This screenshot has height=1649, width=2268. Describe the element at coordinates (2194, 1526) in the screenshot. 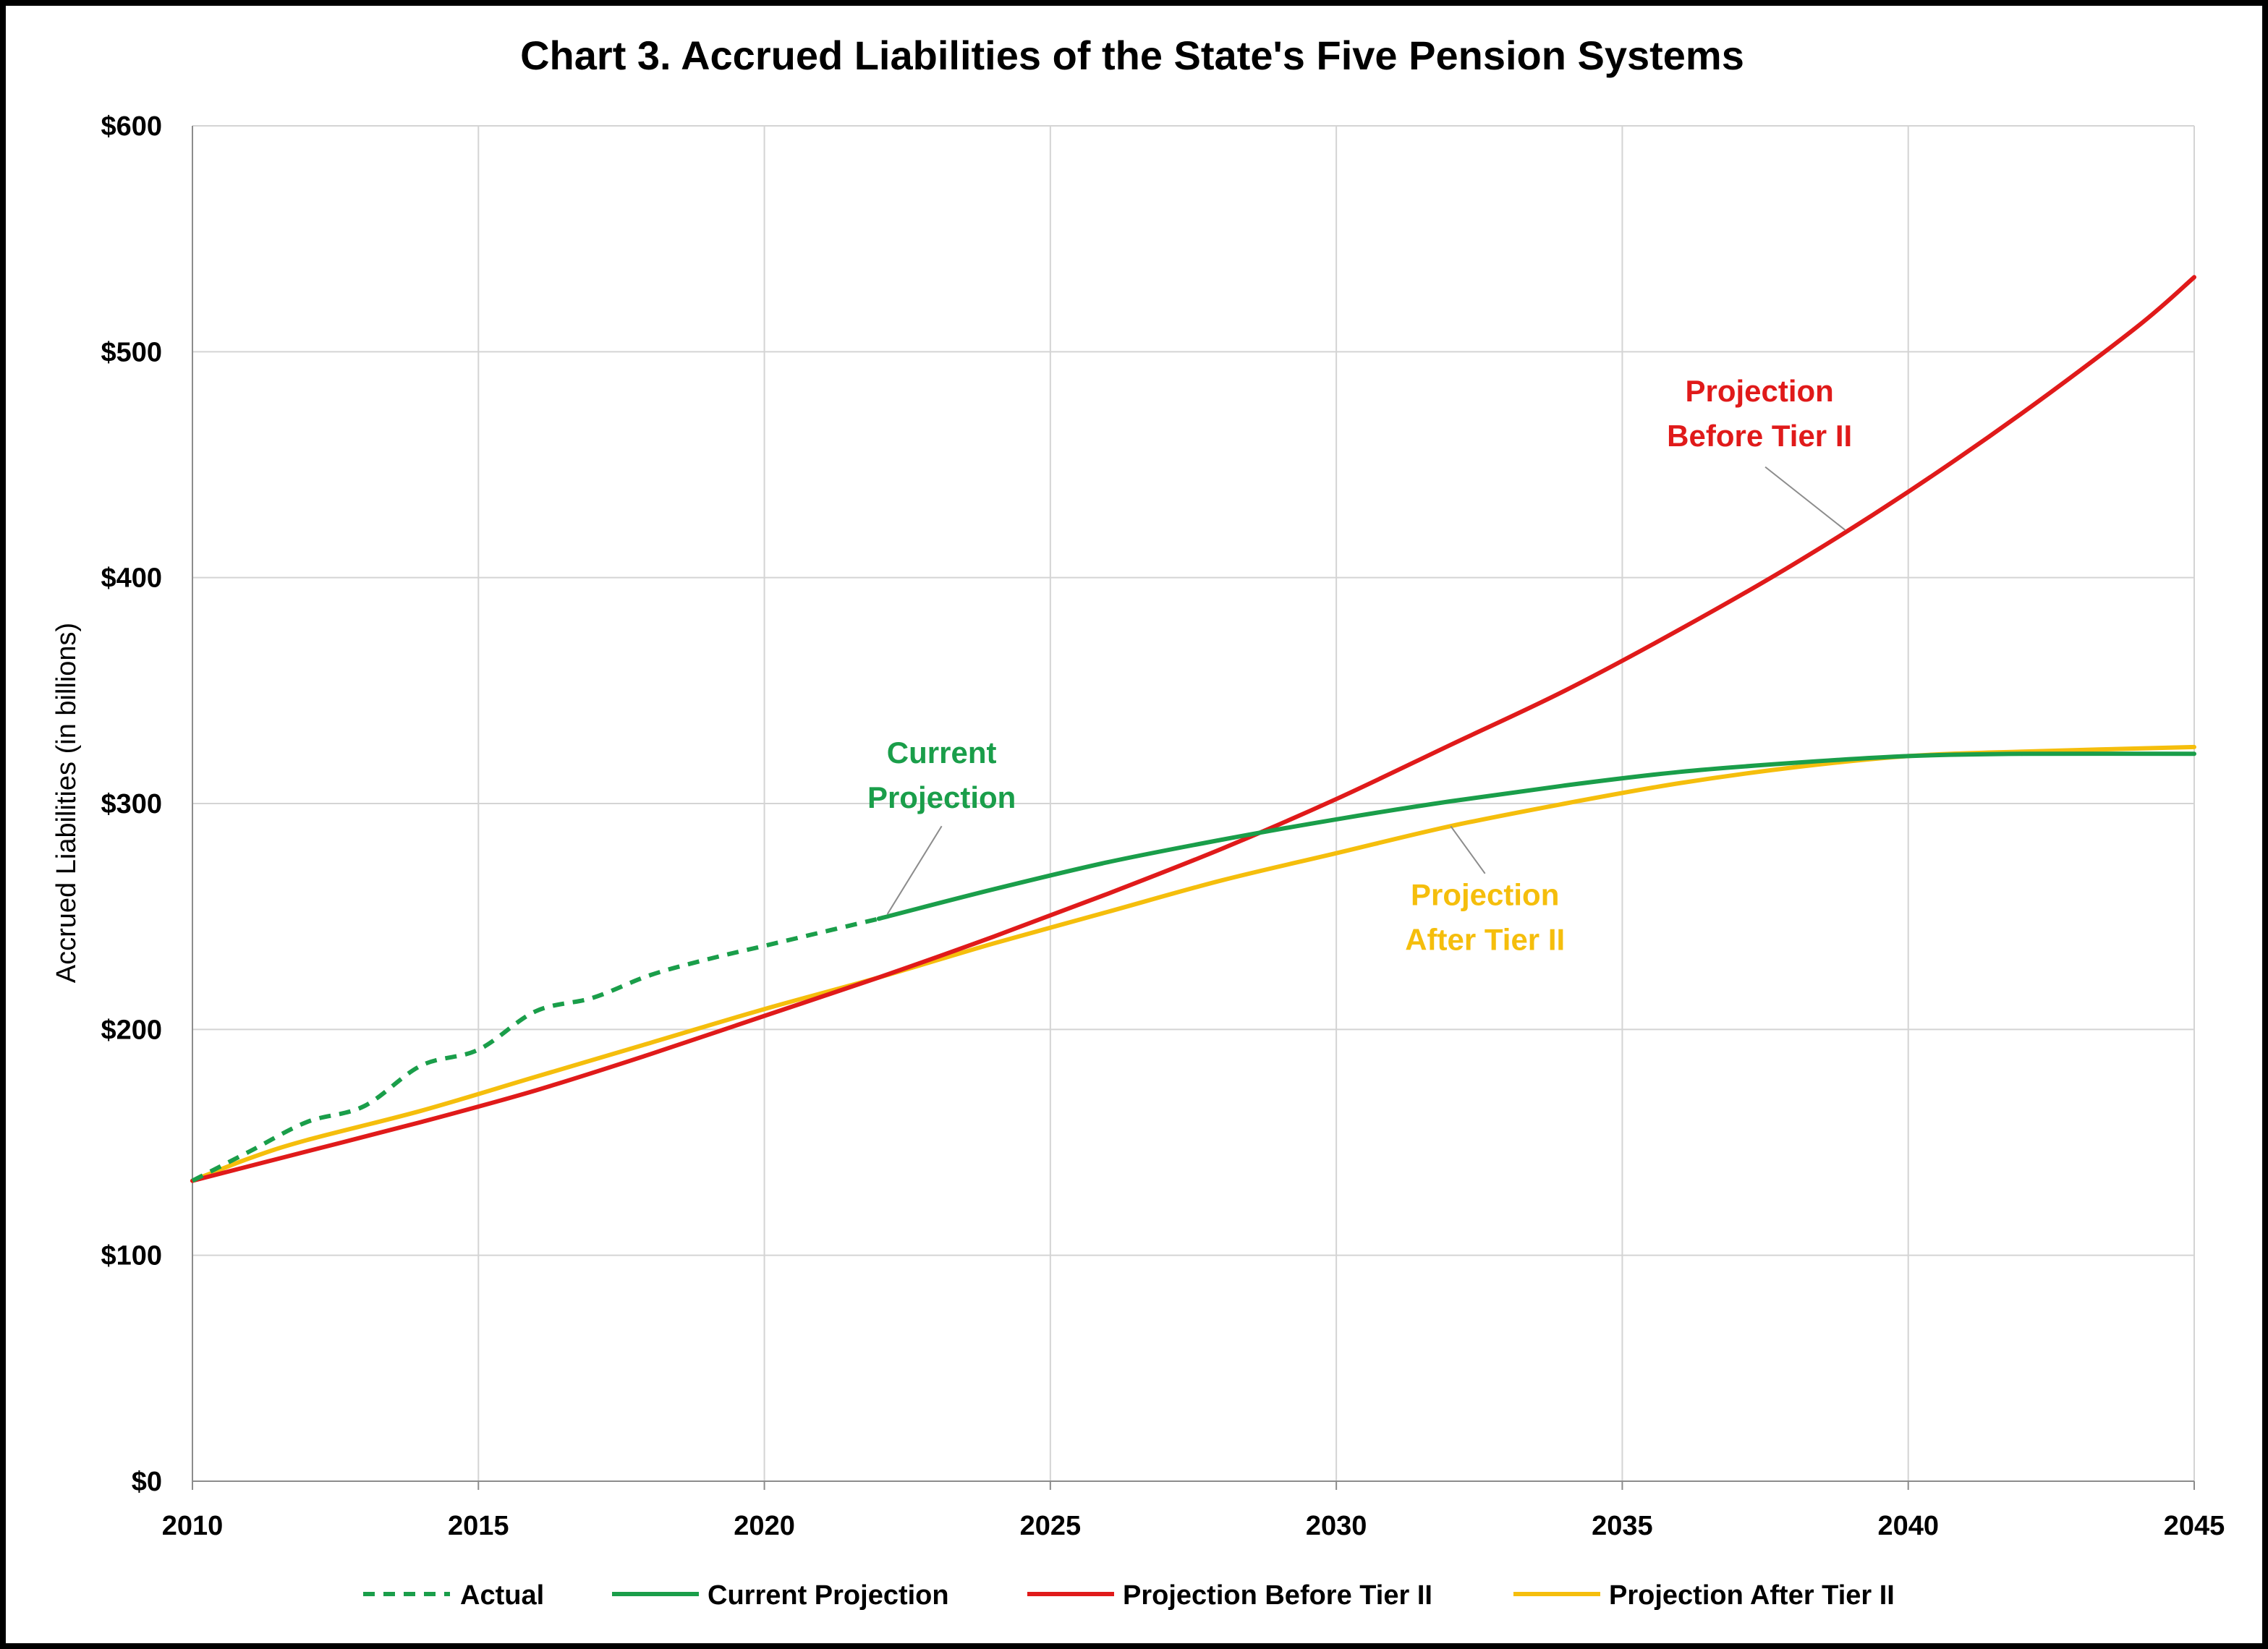

I see `x-tick-label: 2045` at that location.